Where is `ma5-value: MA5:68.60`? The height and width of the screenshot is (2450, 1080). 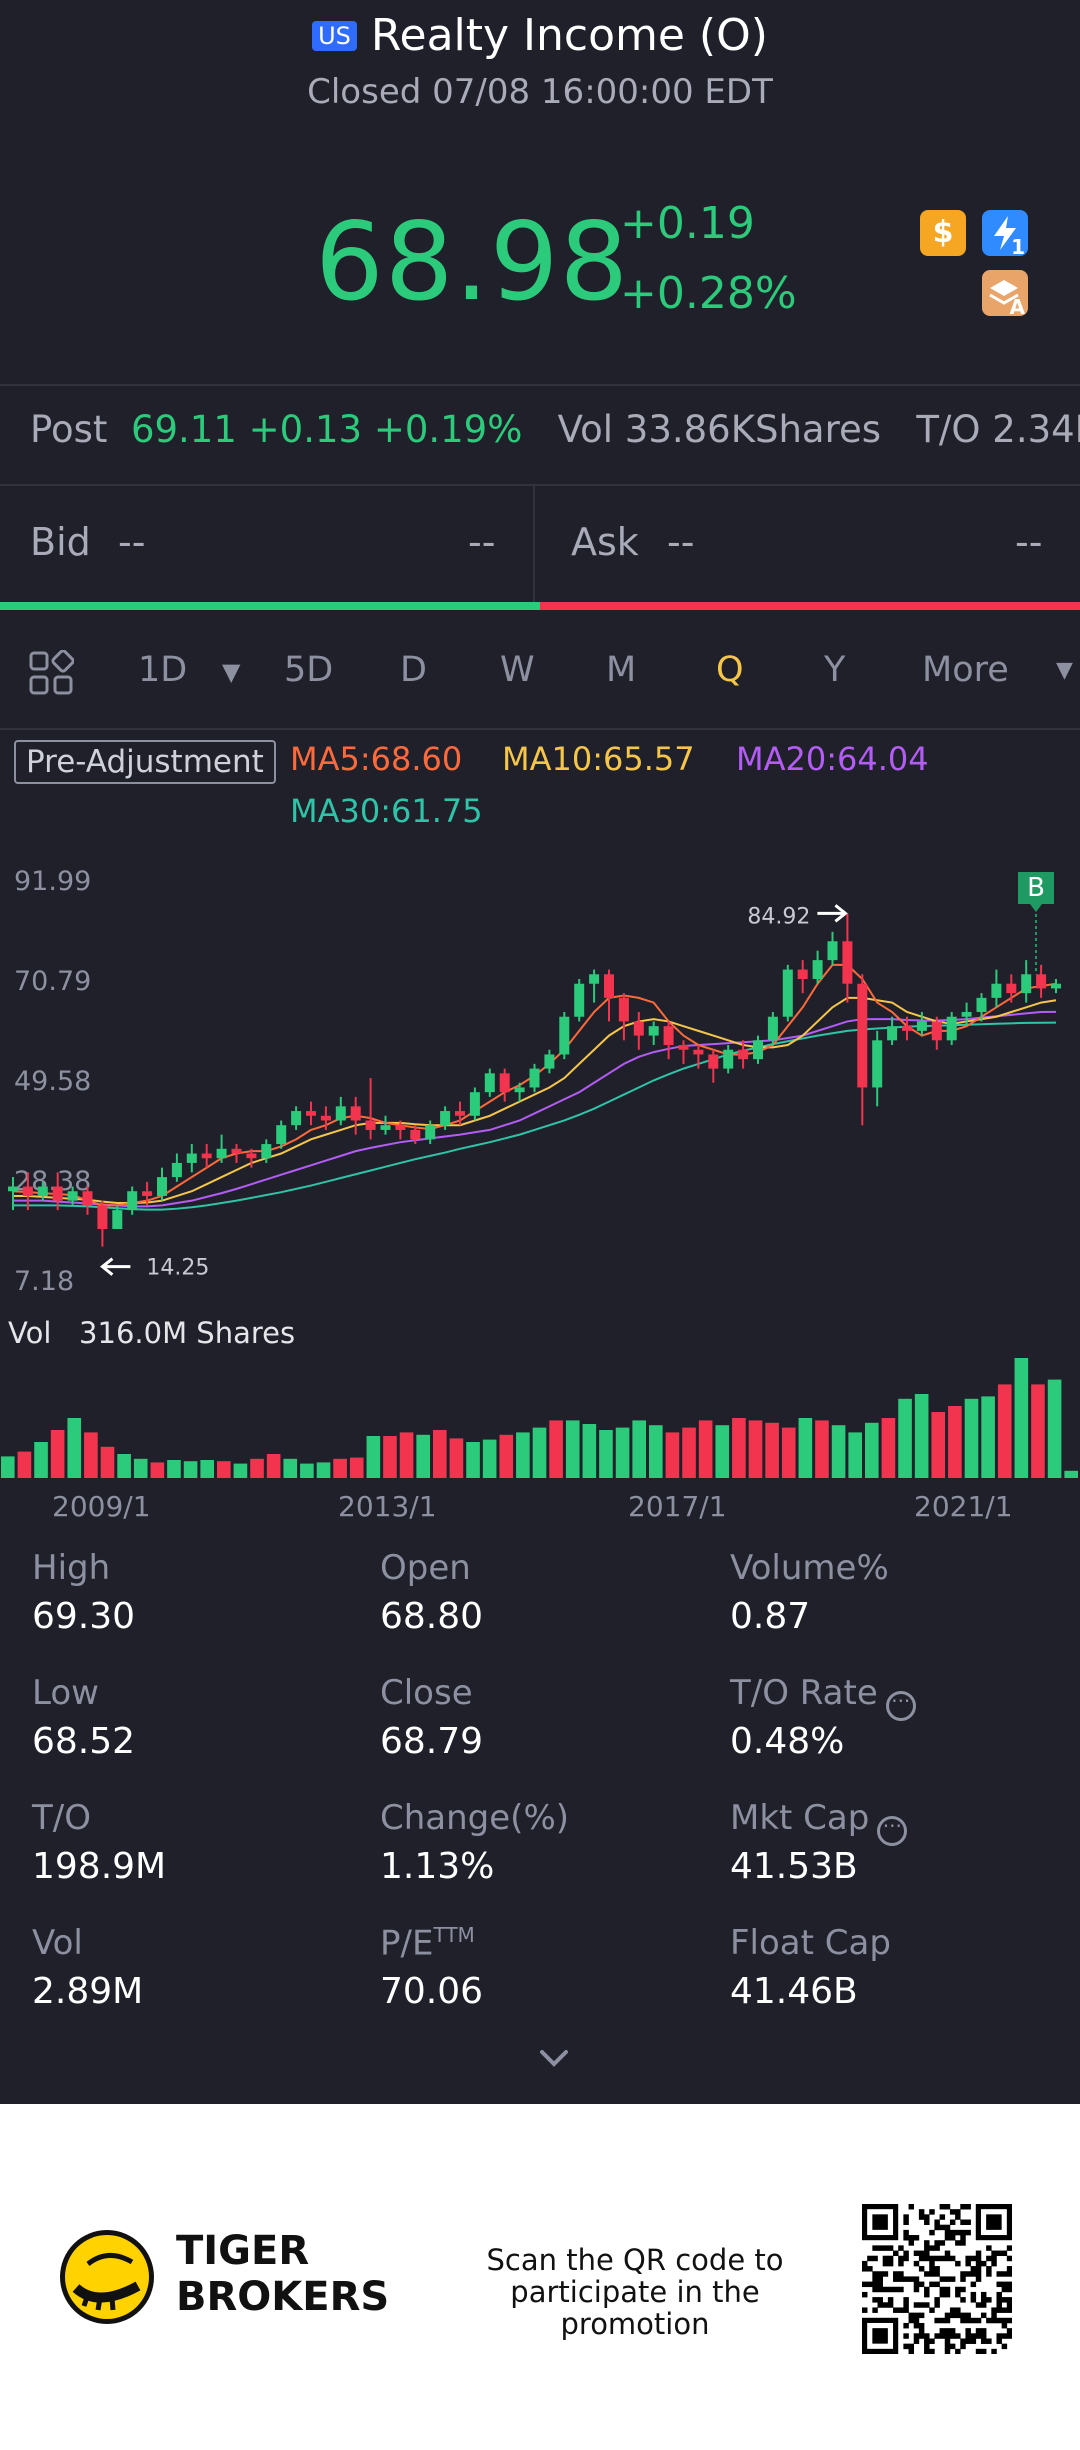 ma5-value: MA5:68.60 is located at coordinates (376, 759).